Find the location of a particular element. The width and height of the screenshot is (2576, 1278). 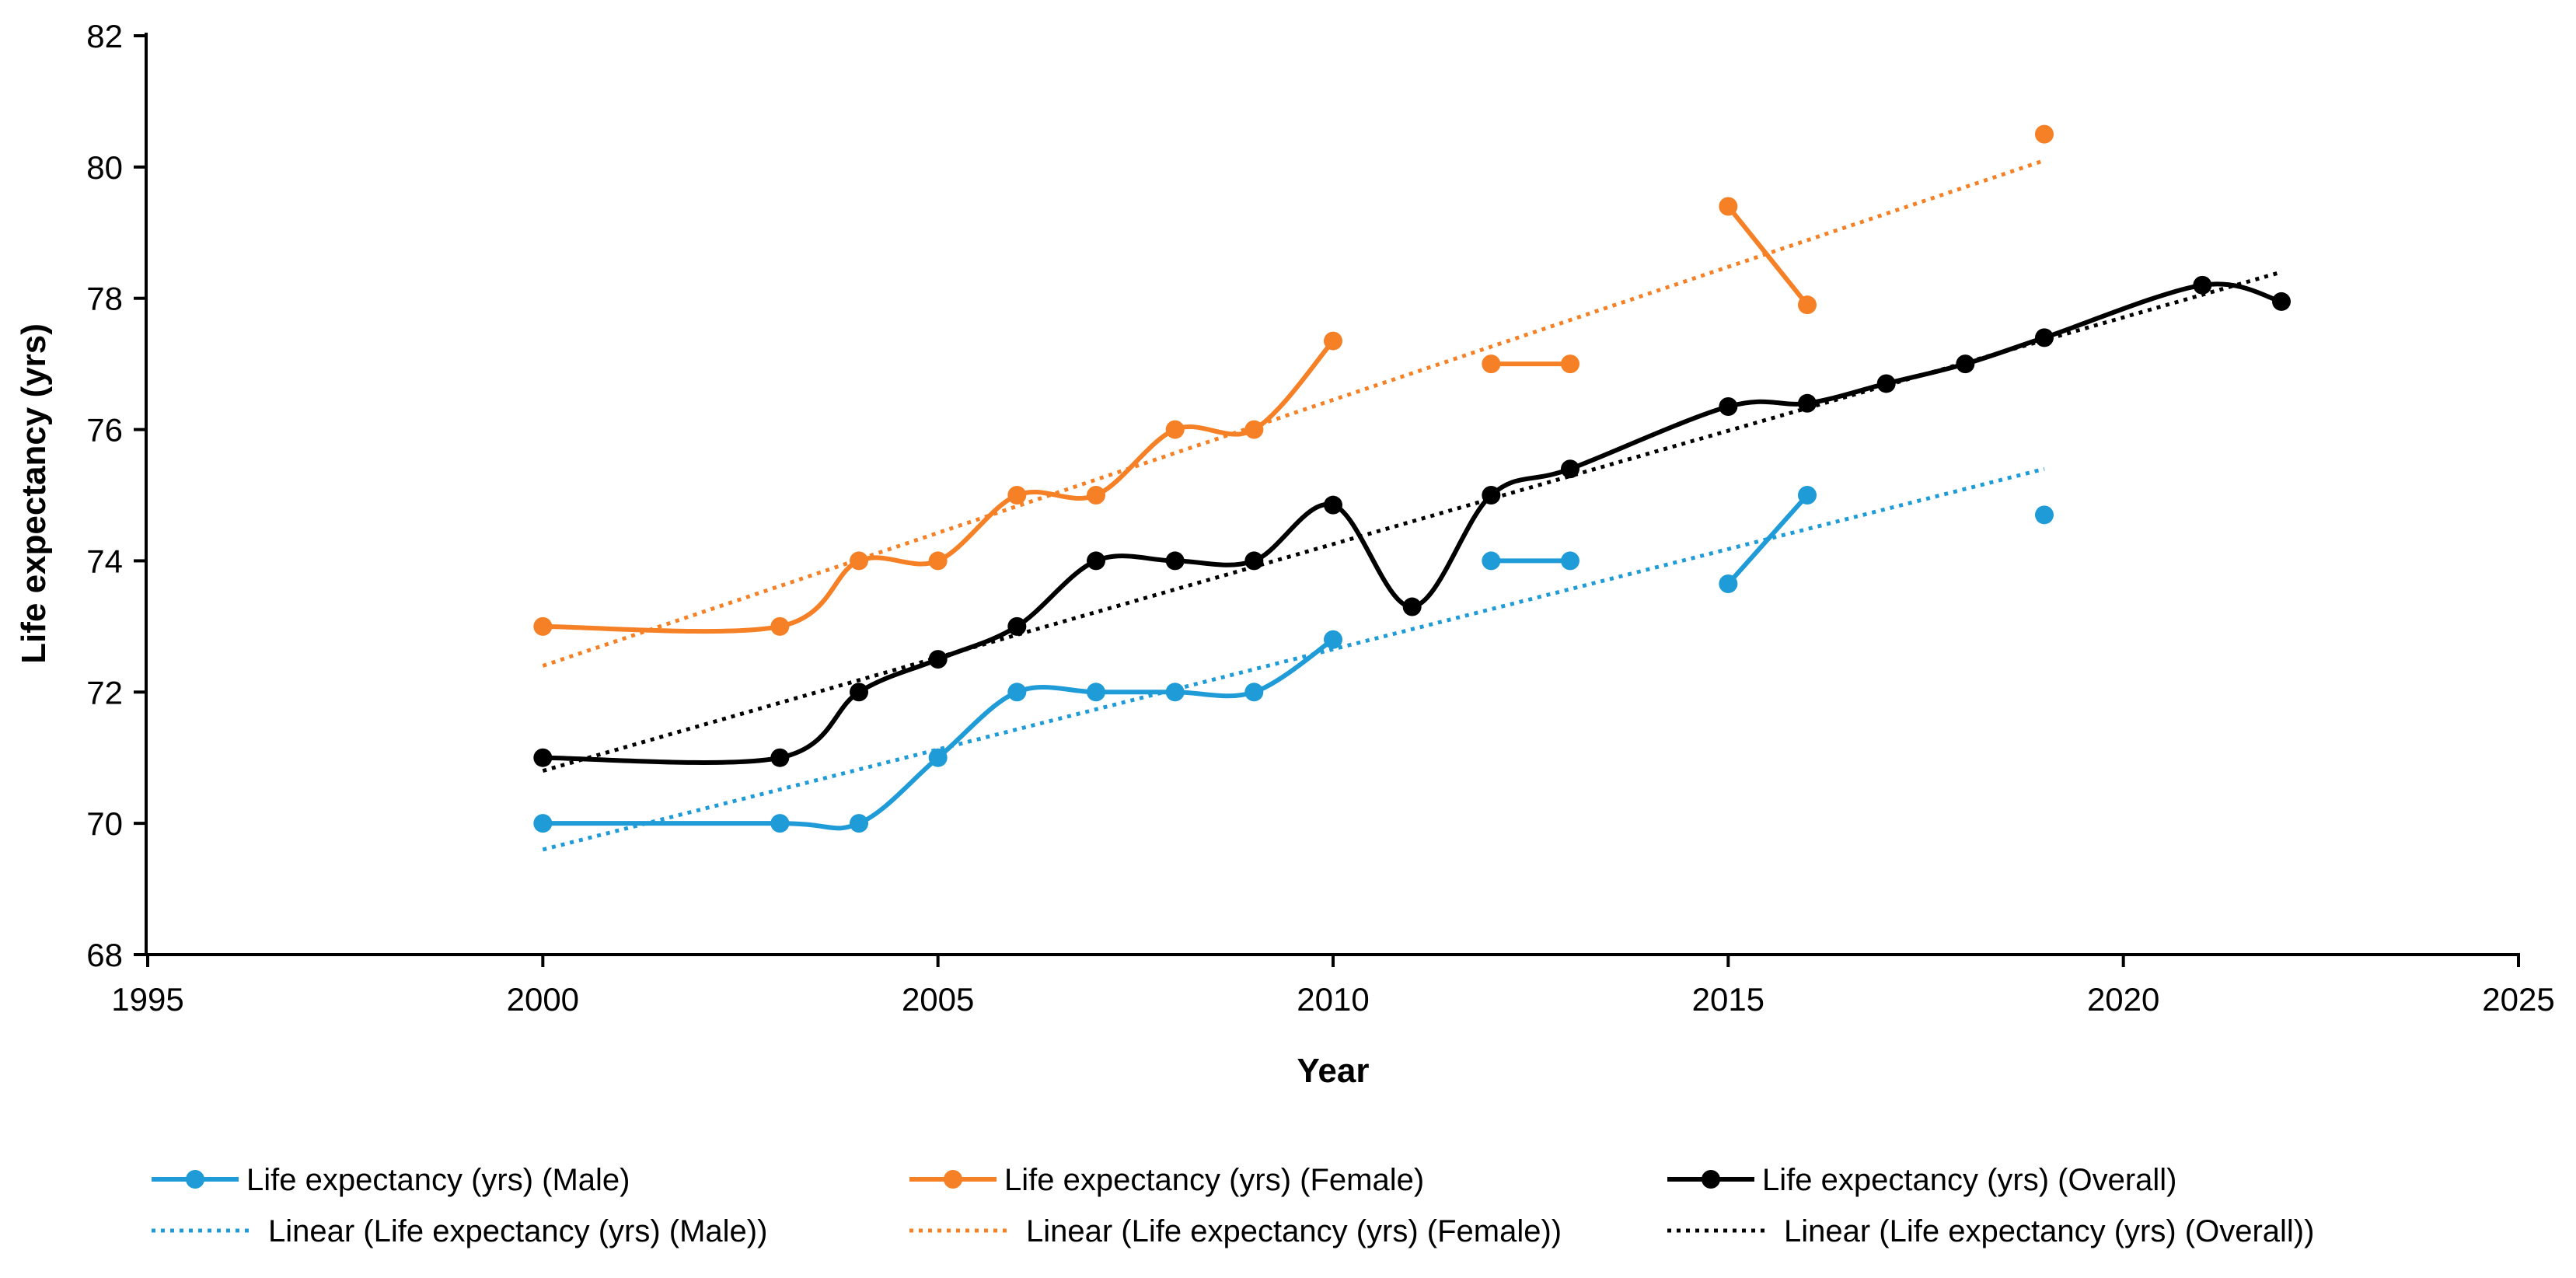

y-tick-label: 72 is located at coordinates (104, 692).